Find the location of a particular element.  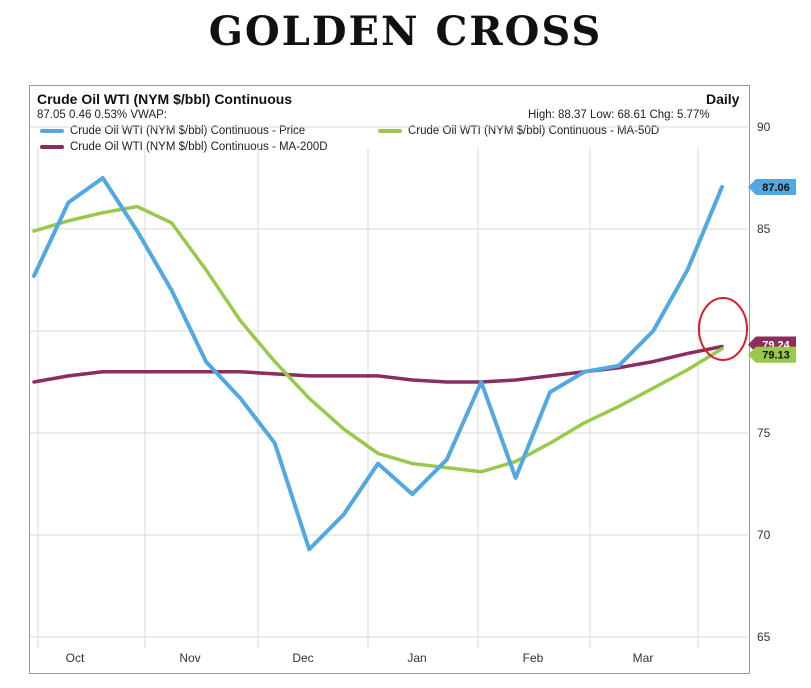

x-tick-label: Mar is located at coordinates (643, 658).